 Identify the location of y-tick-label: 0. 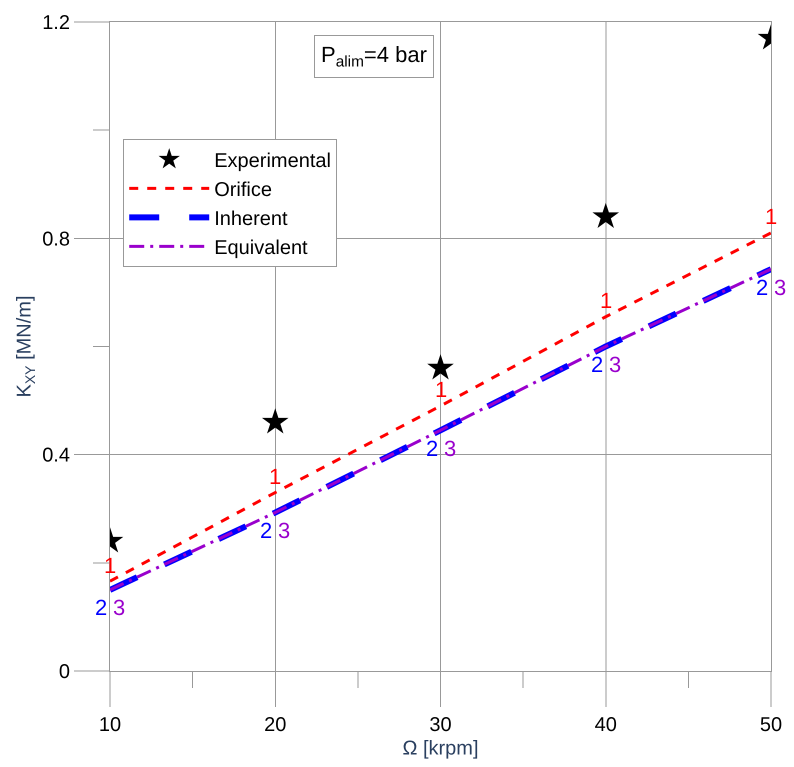
(64, 672).